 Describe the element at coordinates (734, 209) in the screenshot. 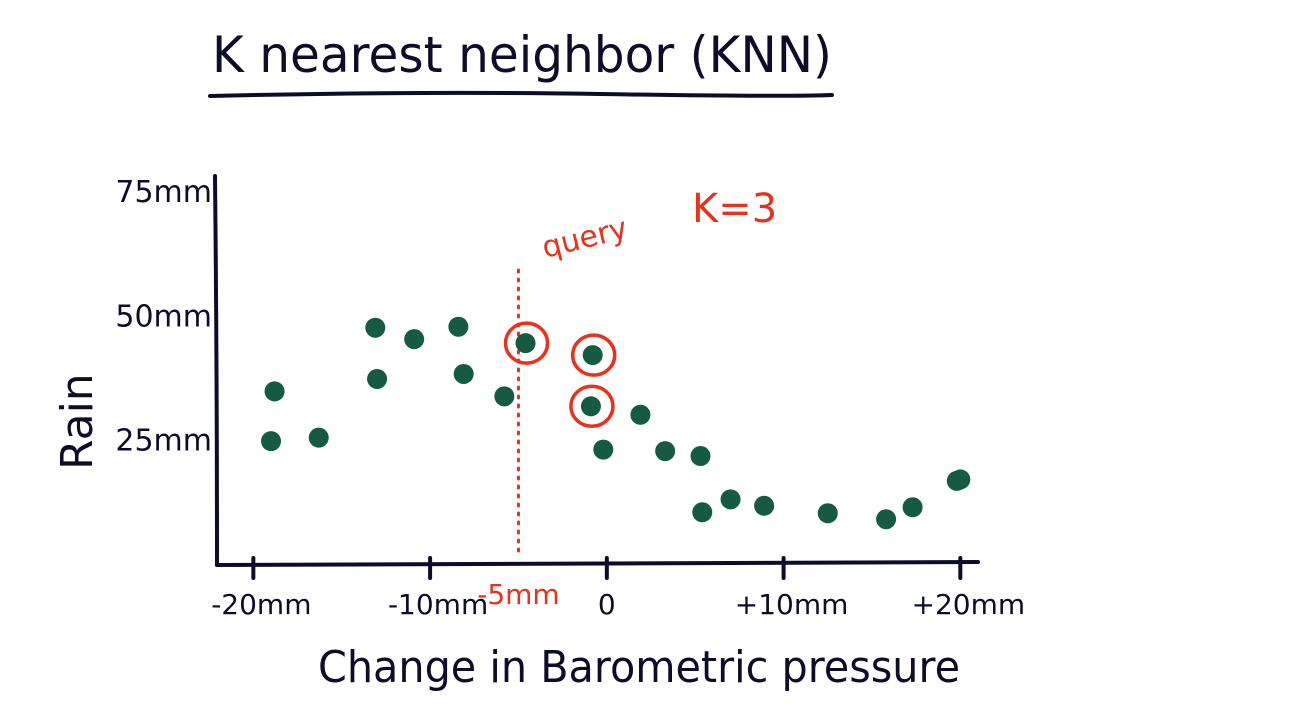

I see `k-label: K=3` at that location.